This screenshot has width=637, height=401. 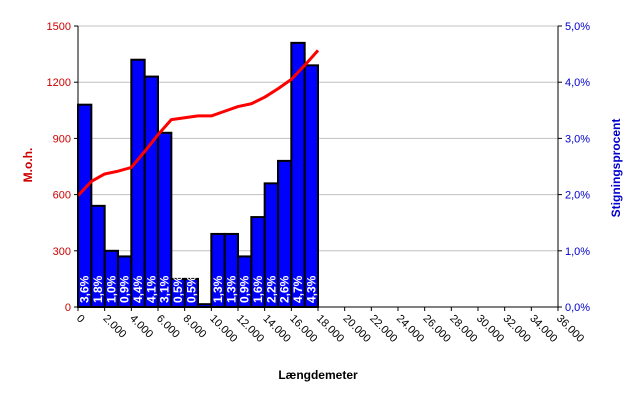 I want to click on tick-label: 4,0%, so click(x=577, y=83).